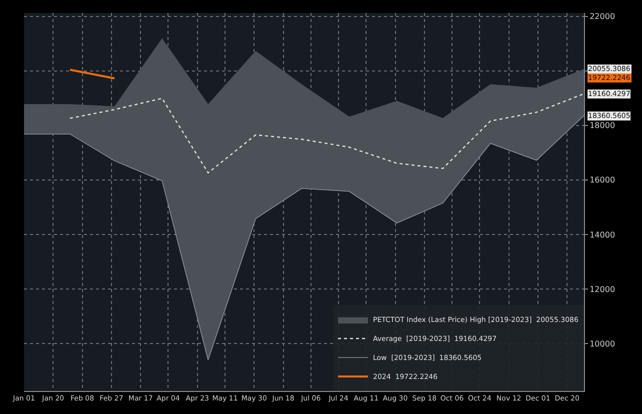 The height and width of the screenshot is (414, 642). Describe the element at coordinates (603, 125) in the screenshot. I see `y-tick-label: 18000` at that location.